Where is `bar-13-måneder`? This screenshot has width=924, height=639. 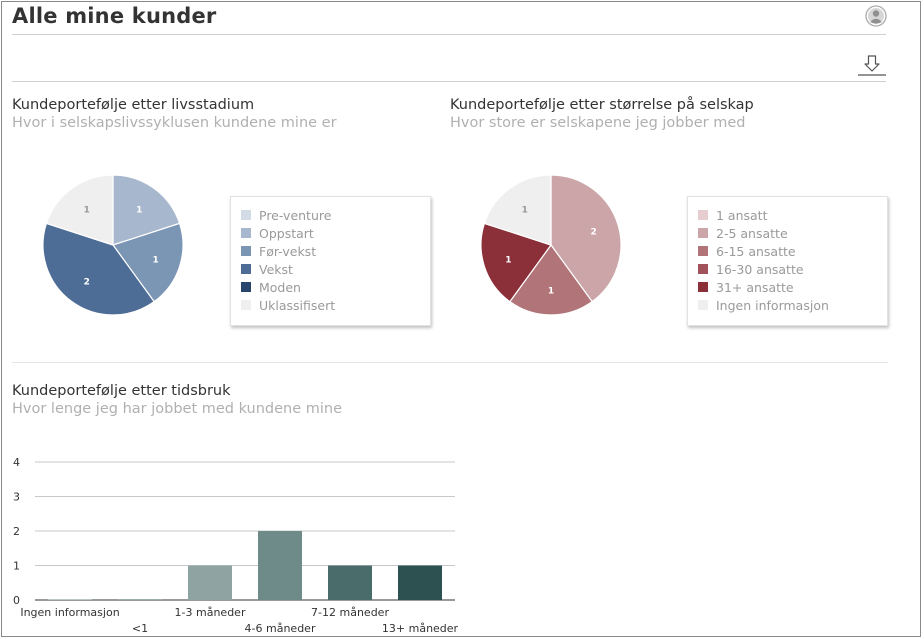 bar-13-måneder is located at coordinates (420, 583).